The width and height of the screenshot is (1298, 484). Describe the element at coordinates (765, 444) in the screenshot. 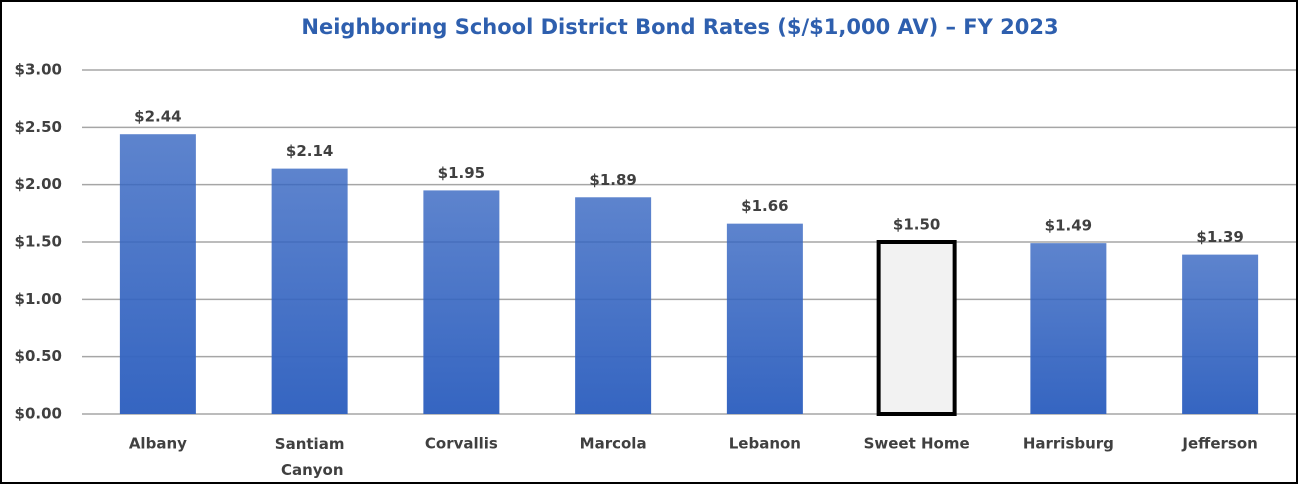

I see `x-tick-label: Lebanon` at that location.